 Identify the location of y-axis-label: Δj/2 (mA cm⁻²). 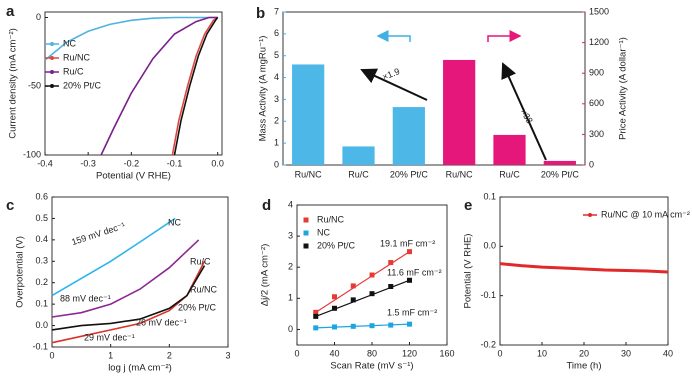
(265, 275).